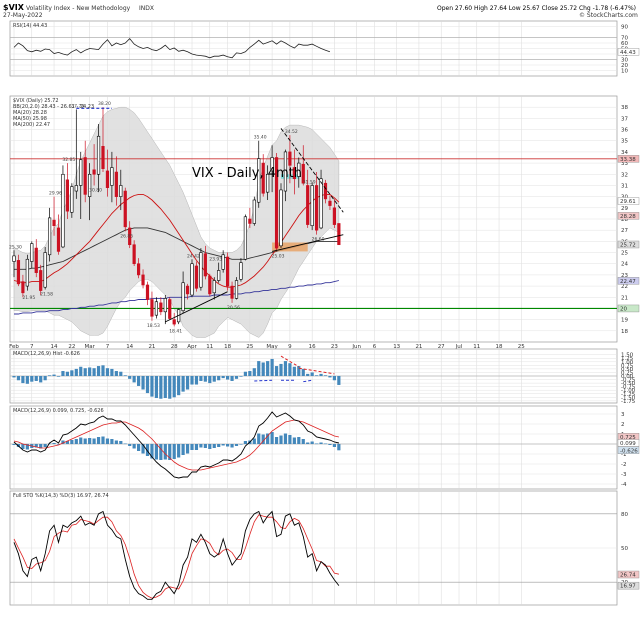  Describe the element at coordinates (28, 298) in the screenshot. I see `price-point-label: 21.95` at that location.